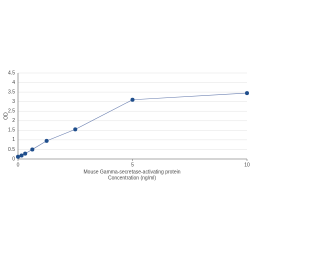 This screenshot has width=320, height=255. Describe the element at coordinates (13, 102) in the screenshot. I see `y-tick-label: 3` at that location.